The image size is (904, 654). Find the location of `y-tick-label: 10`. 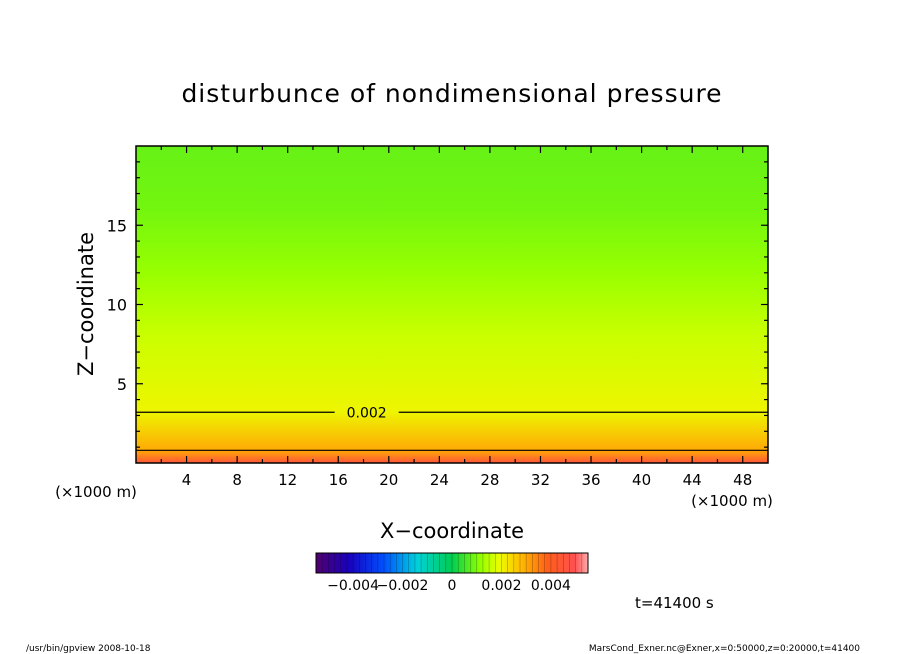

y-tick-label: 10 is located at coordinates (117, 305).